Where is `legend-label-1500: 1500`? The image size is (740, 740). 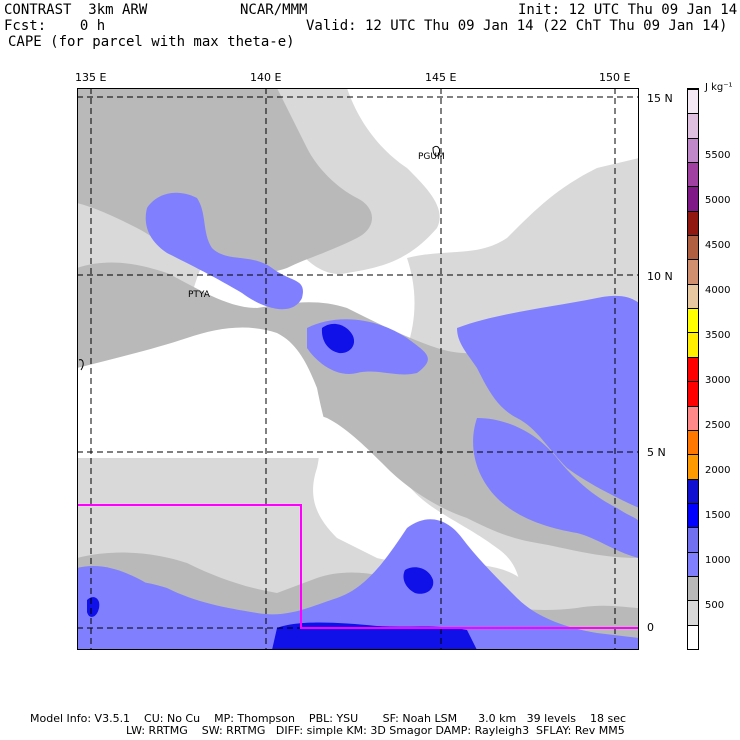
legend-label-1500: 1500 is located at coordinates (718, 515).